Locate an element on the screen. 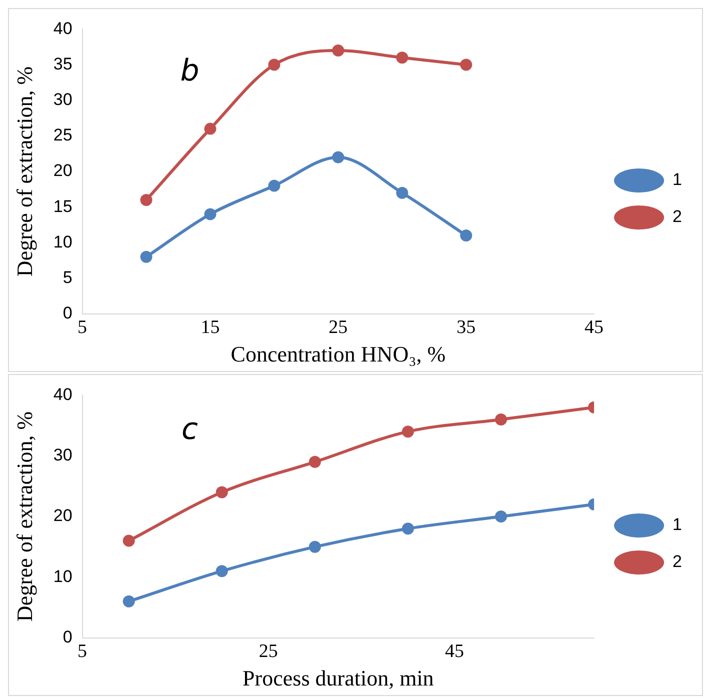 The width and height of the screenshot is (711, 699). y-tick-label: 35 is located at coordinates (62, 64).